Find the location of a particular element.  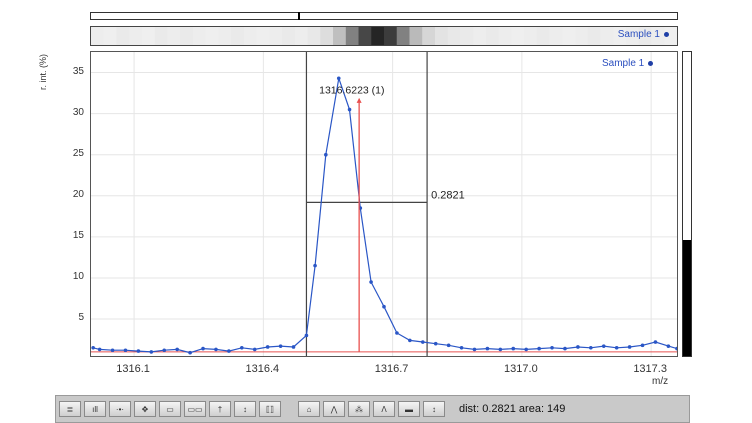

x-tick-label: 1316.1 is located at coordinates (133, 369).